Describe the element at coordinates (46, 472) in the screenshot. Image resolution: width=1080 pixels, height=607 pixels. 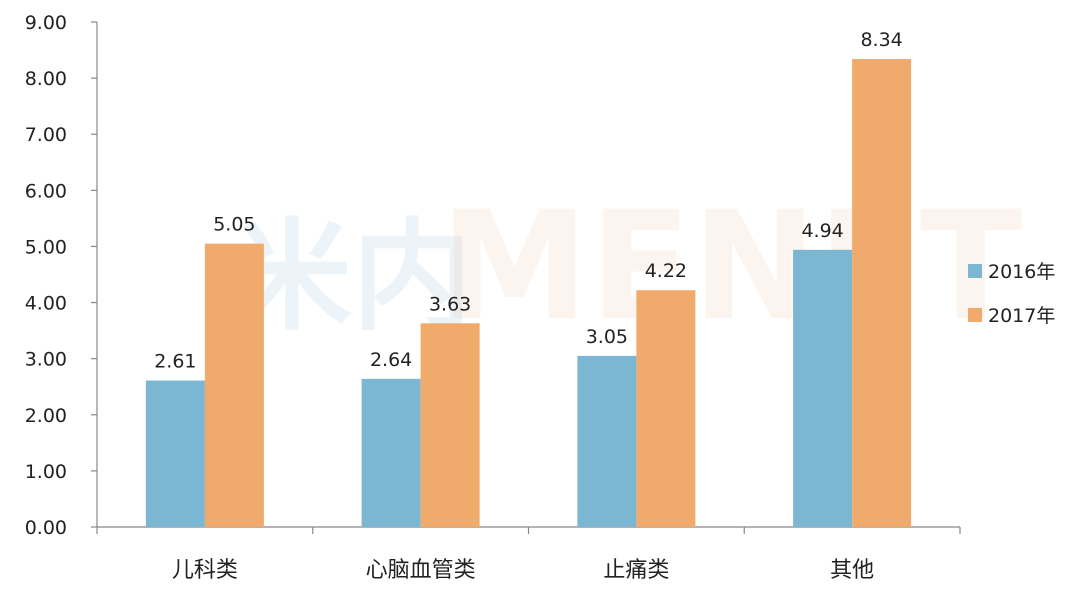
I see `y-tick-label: 1.00` at that location.